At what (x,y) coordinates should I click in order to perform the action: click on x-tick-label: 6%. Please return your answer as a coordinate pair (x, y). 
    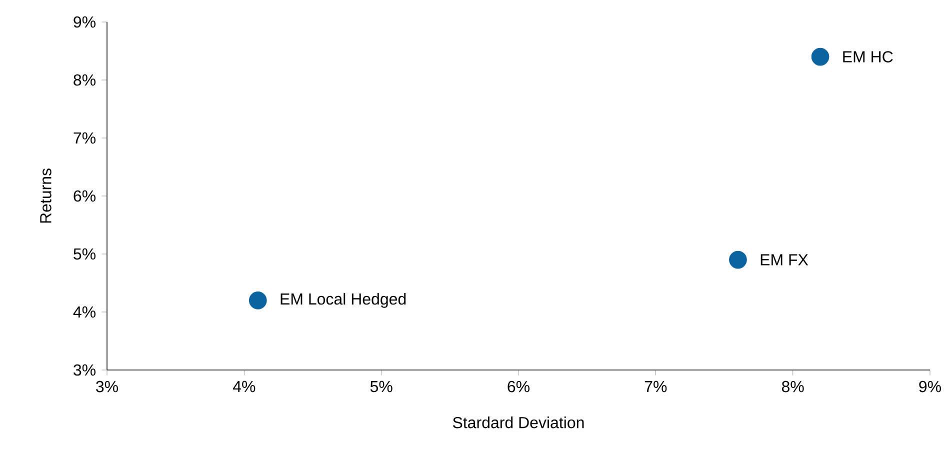
    Looking at the image, I should click on (519, 386).